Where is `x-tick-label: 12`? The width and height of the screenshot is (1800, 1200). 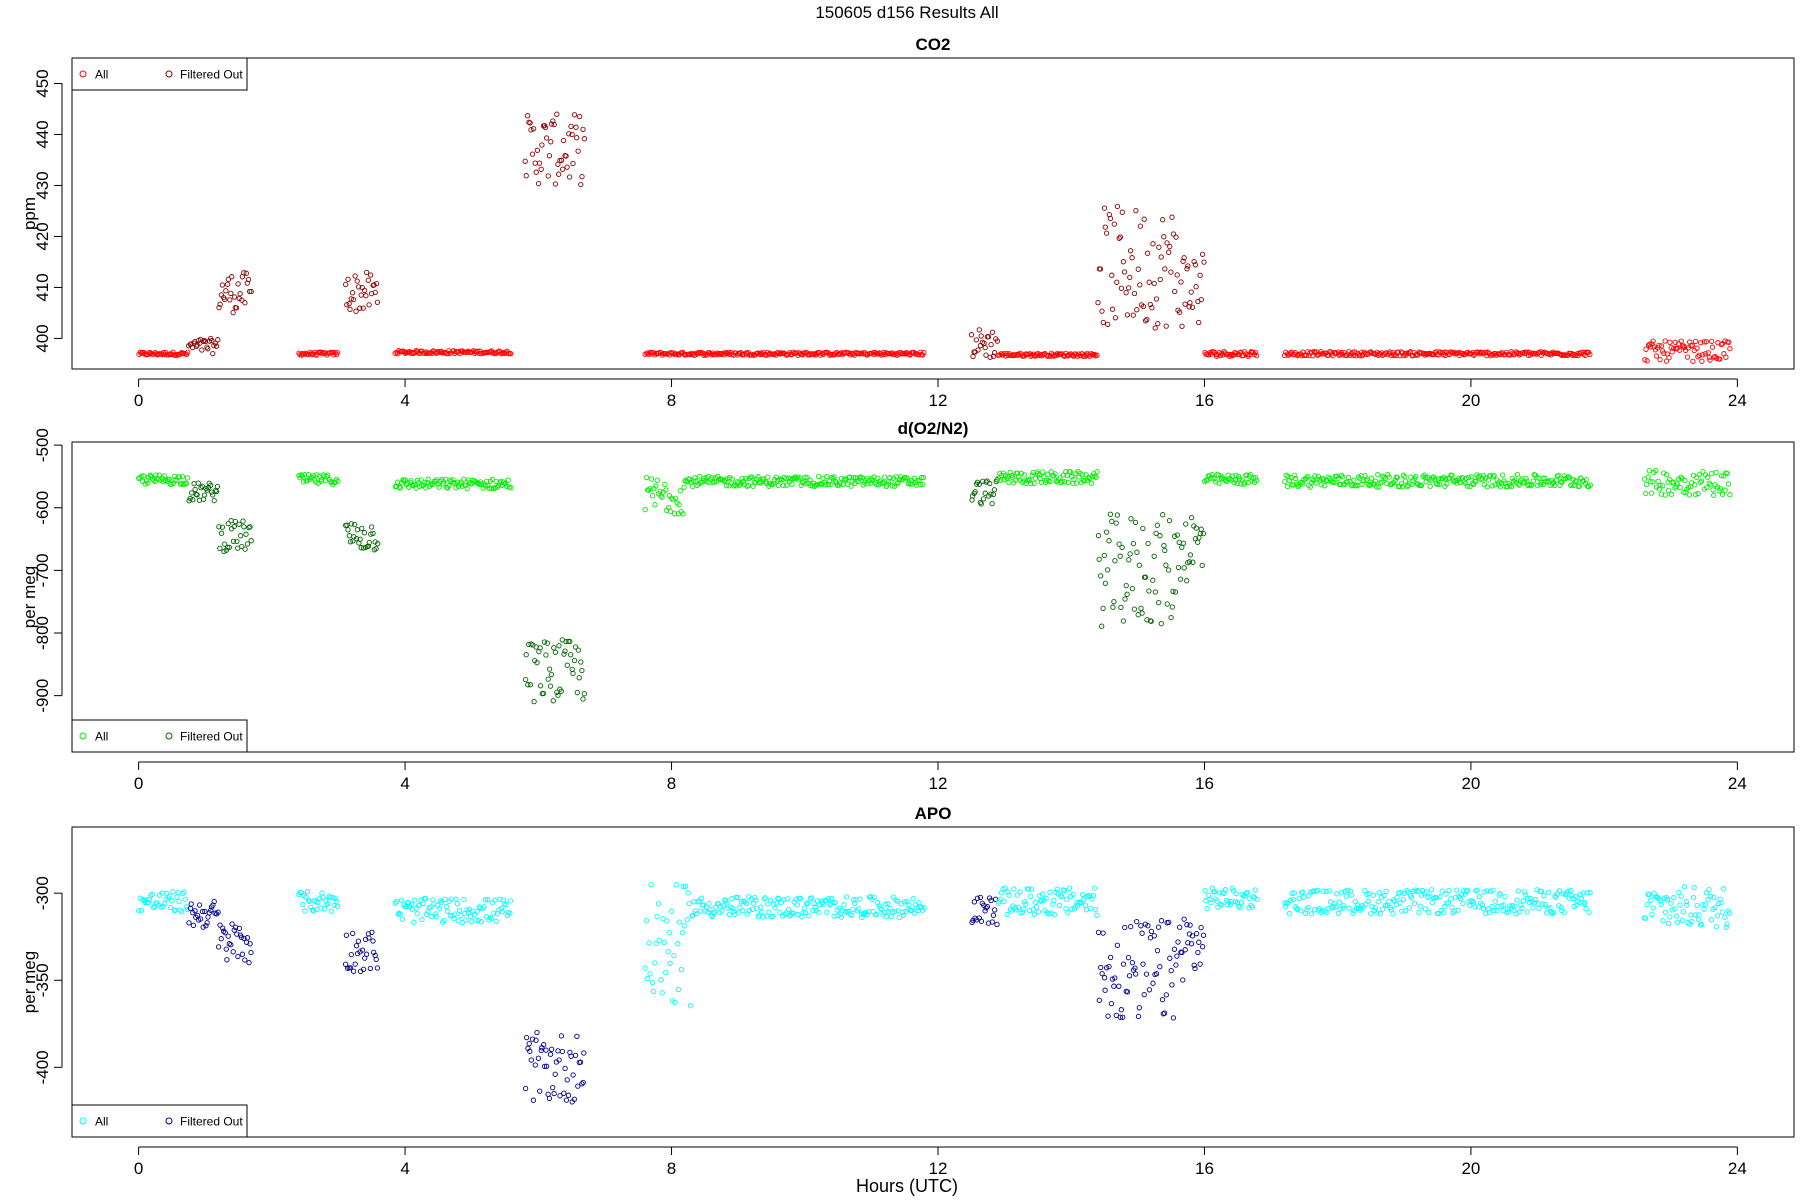
x-tick-label: 12 is located at coordinates (938, 1168).